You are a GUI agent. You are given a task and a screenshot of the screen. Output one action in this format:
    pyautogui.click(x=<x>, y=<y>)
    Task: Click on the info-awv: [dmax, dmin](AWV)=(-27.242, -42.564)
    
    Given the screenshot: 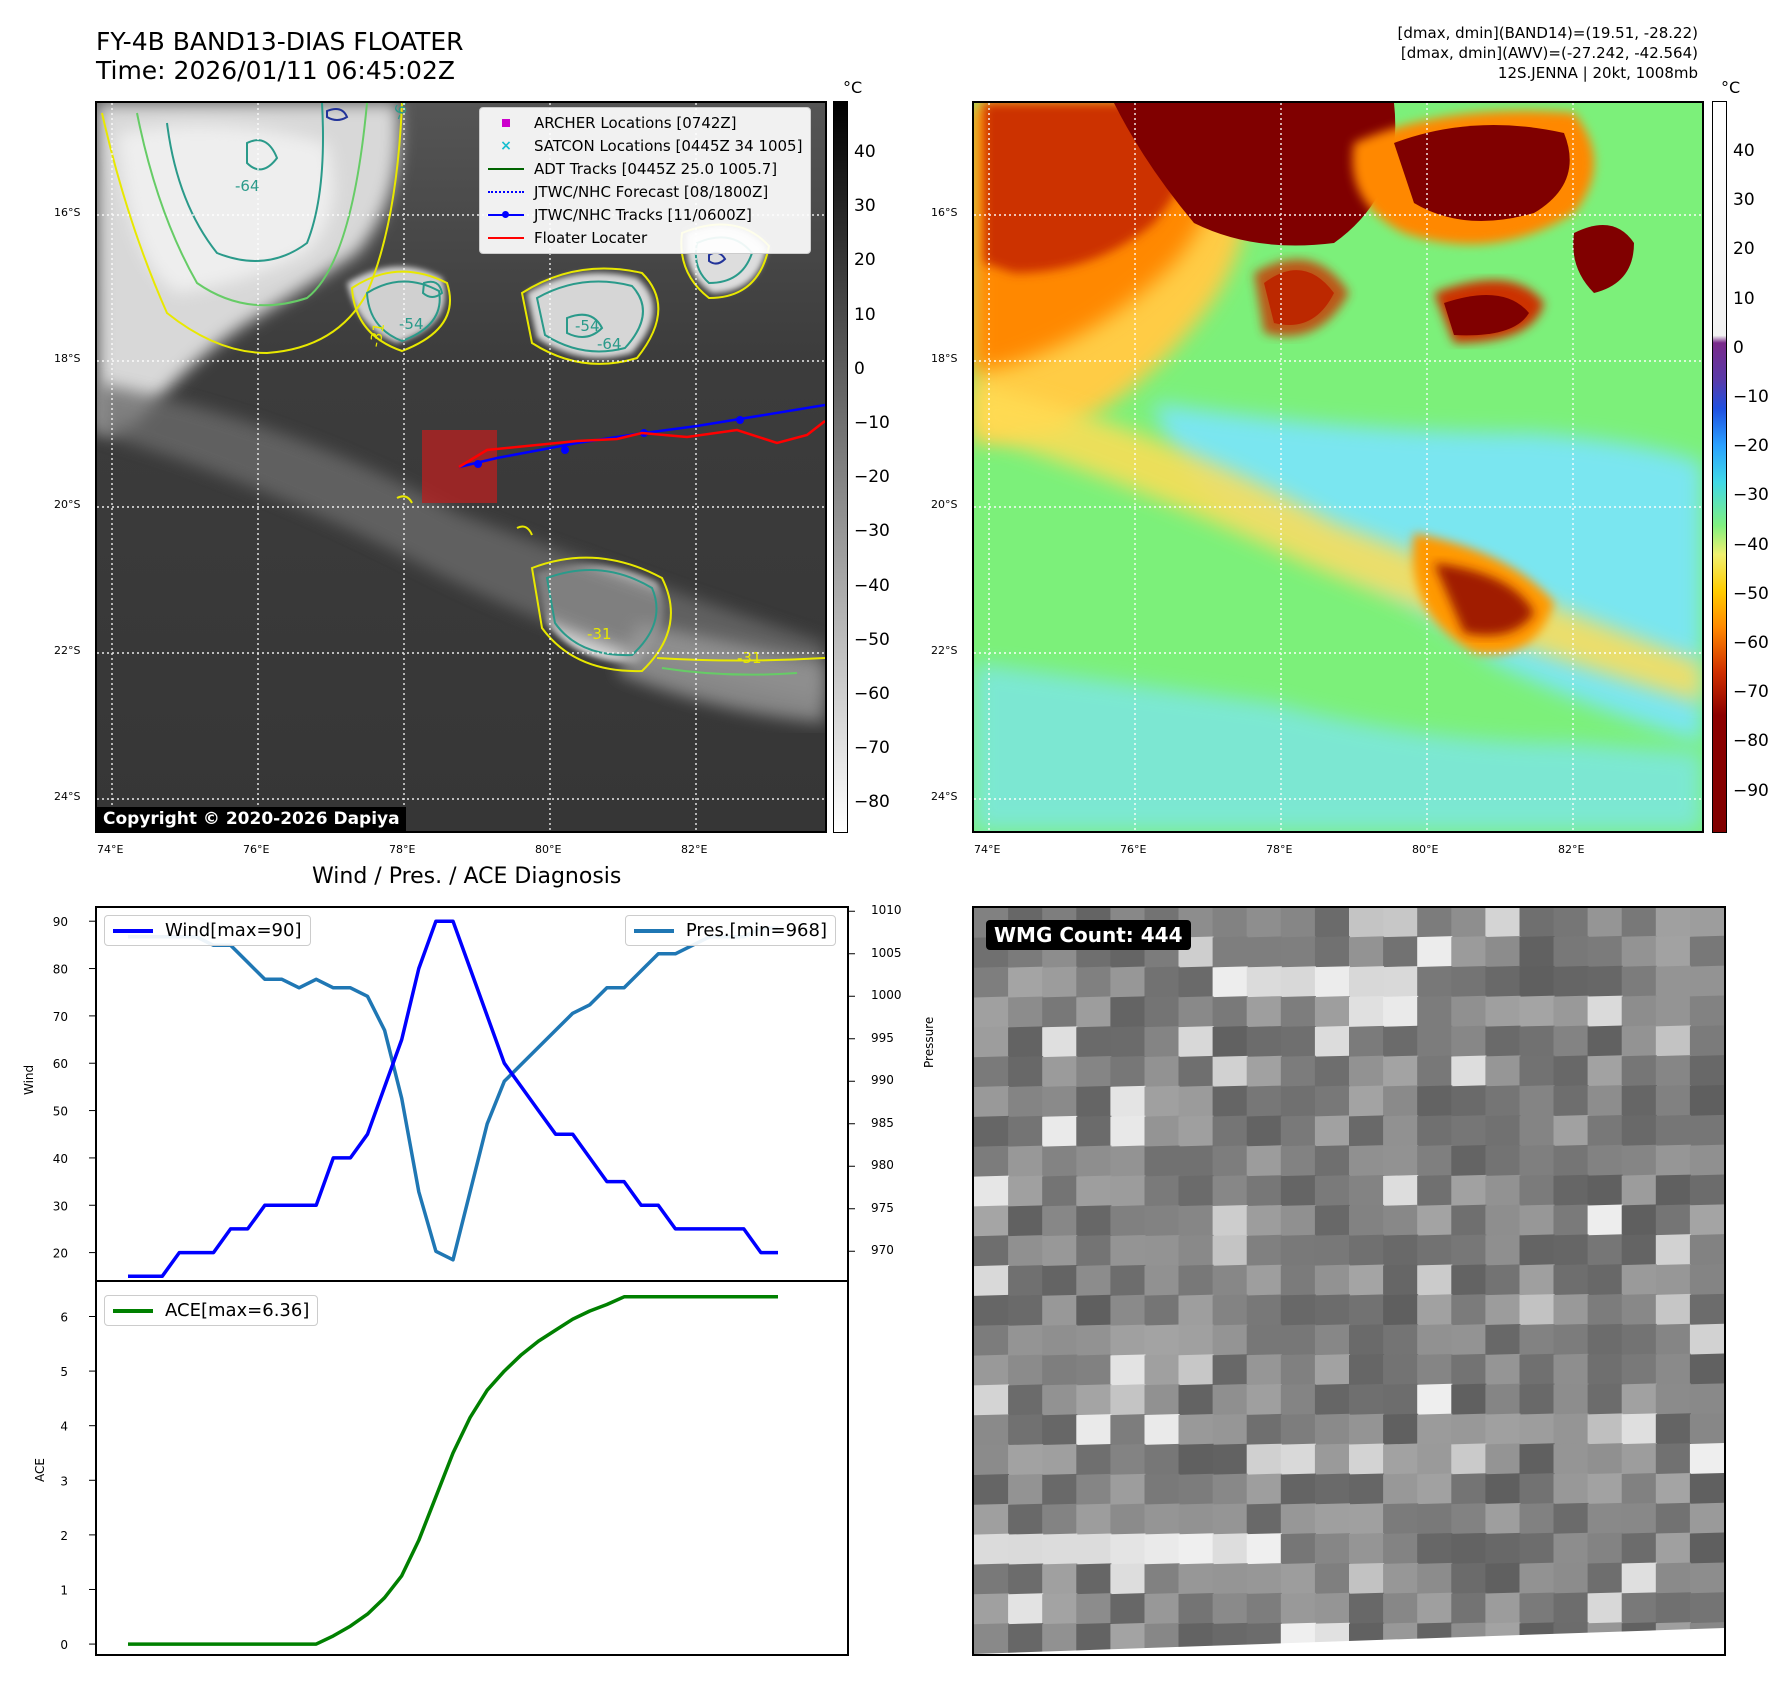 What is the action you would take?
    pyautogui.click(x=1549, y=53)
    